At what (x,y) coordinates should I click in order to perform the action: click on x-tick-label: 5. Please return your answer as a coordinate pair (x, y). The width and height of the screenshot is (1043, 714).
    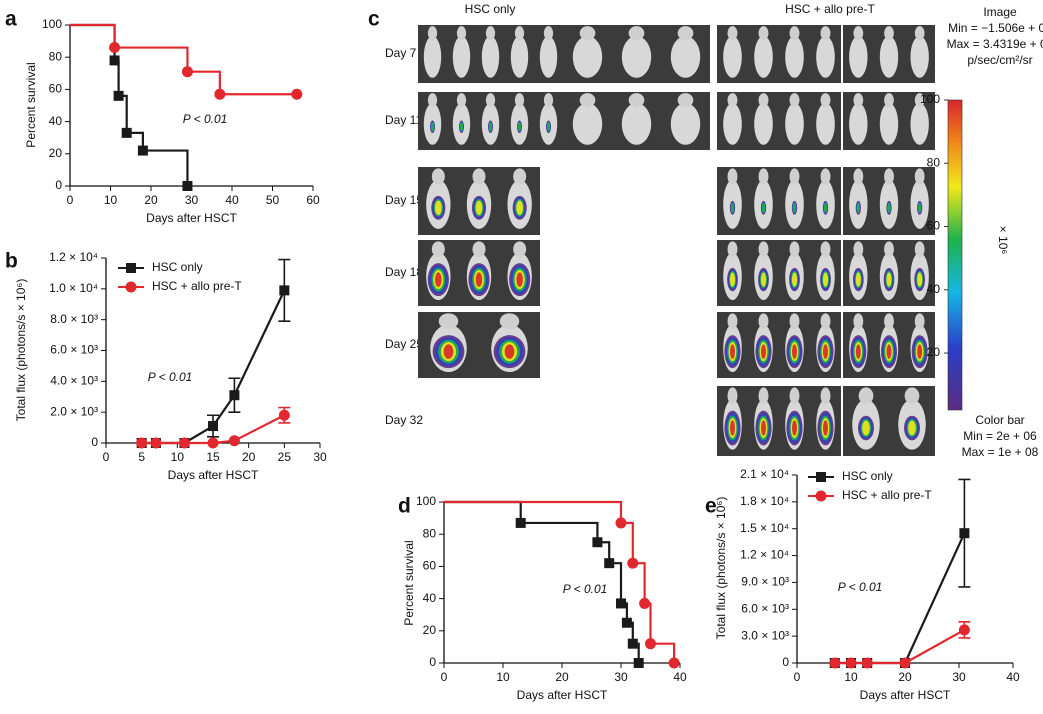
    Looking at the image, I should click on (141, 457).